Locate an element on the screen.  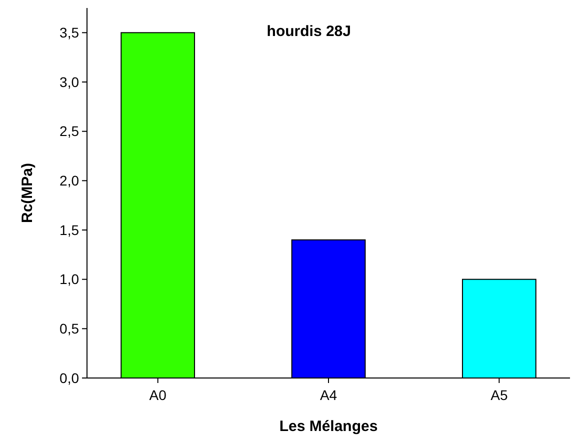
x-tick-label: A0 is located at coordinates (158, 395).